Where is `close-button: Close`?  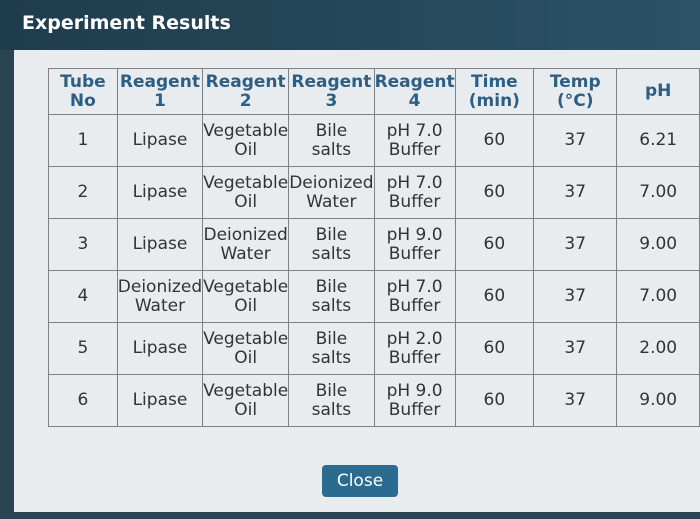
close-button: Close is located at coordinates (360, 481).